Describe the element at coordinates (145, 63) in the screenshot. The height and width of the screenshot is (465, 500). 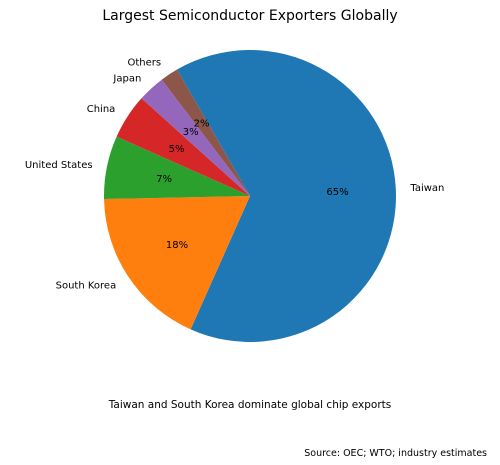
I see `slice-category-label: Others` at that location.